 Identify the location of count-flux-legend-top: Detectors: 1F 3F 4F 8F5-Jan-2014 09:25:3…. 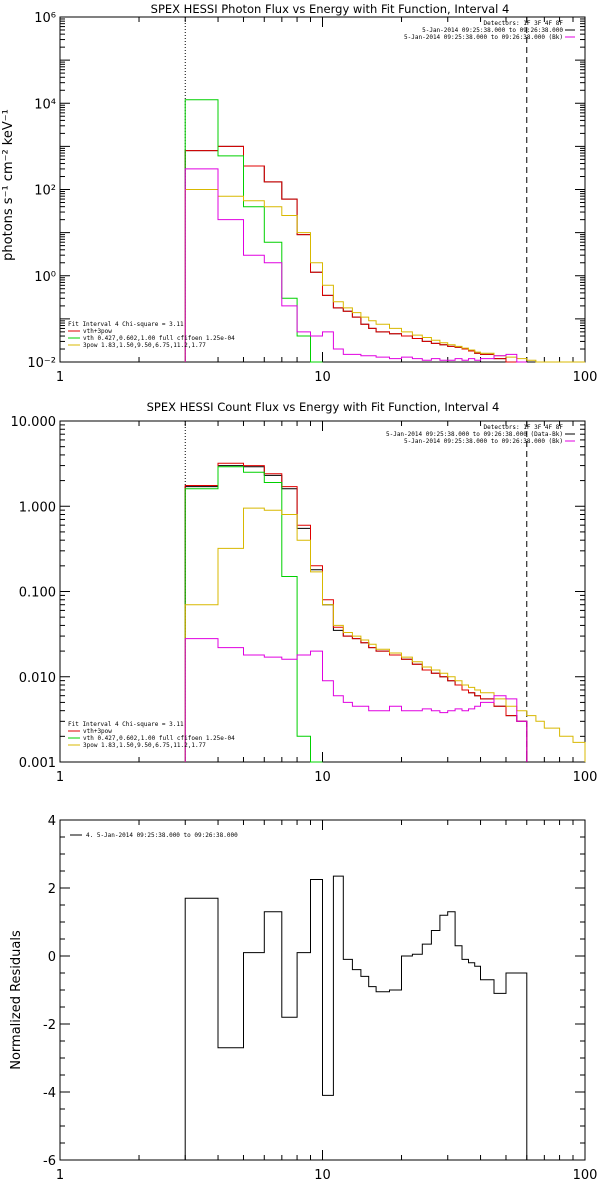
(480, 434).